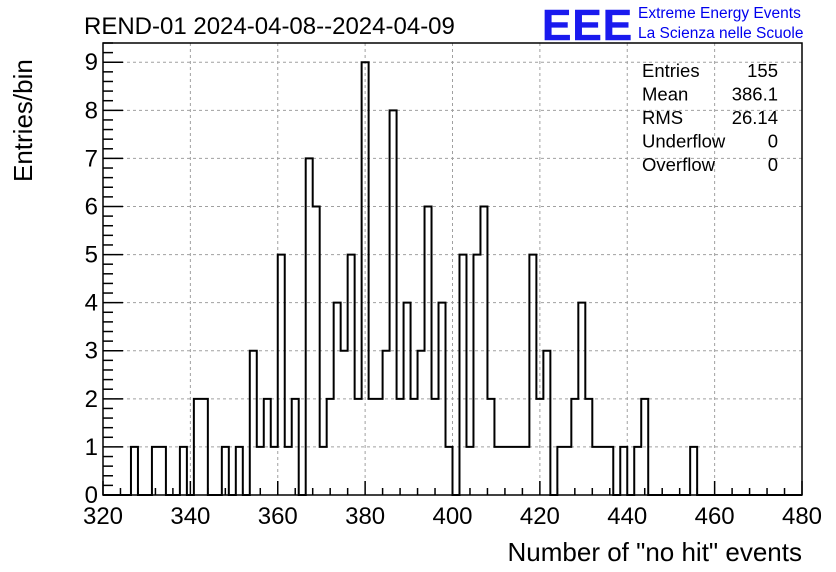  What do you see at coordinates (662, 117) in the screenshot?
I see `stats-label: RMS` at bounding box center [662, 117].